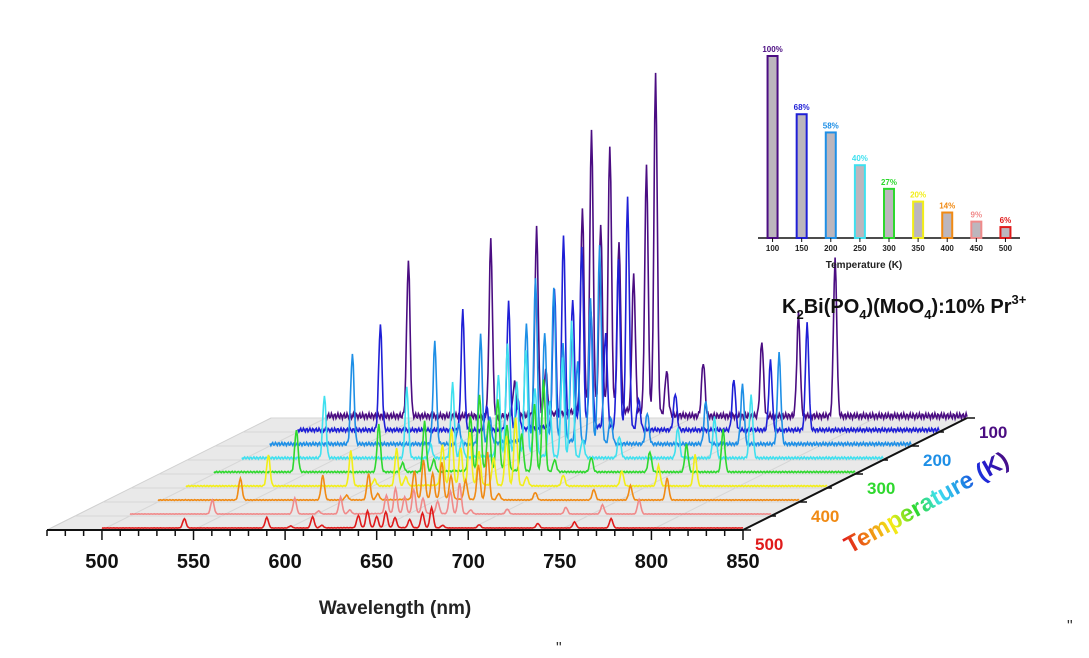  I want to click on spectrum-line-300K, so click(534, 426).